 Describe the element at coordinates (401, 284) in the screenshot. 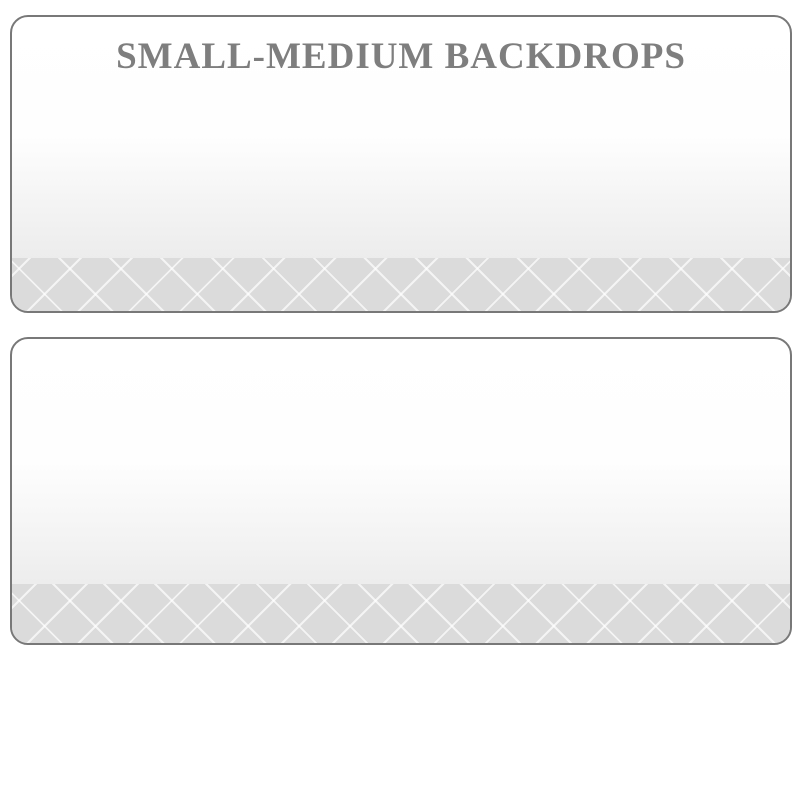

I see `floor-top` at that location.